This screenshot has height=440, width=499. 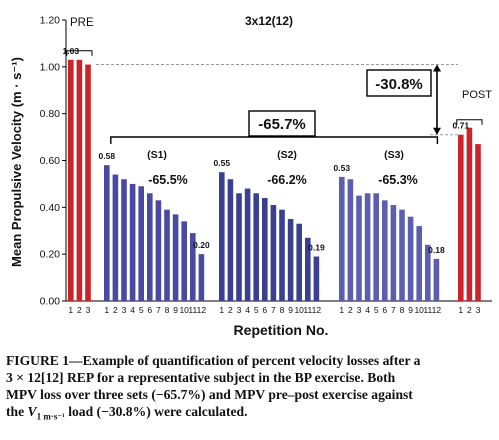 I want to click on bar-value-label: 0.20, so click(x=201, y=245).